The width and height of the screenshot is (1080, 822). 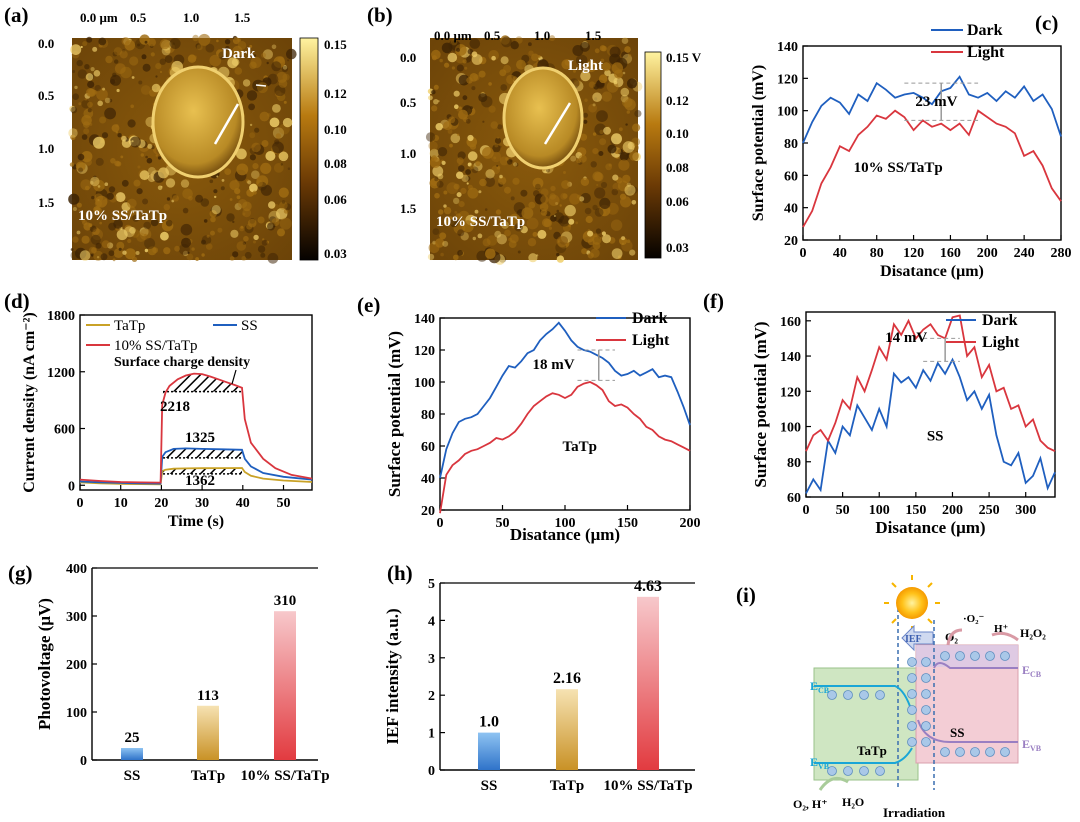 What do you see at coordinates (76, 569) in the screenshot?
I see `ytick-label-g-4: 400` at bounding box center [76, 569].